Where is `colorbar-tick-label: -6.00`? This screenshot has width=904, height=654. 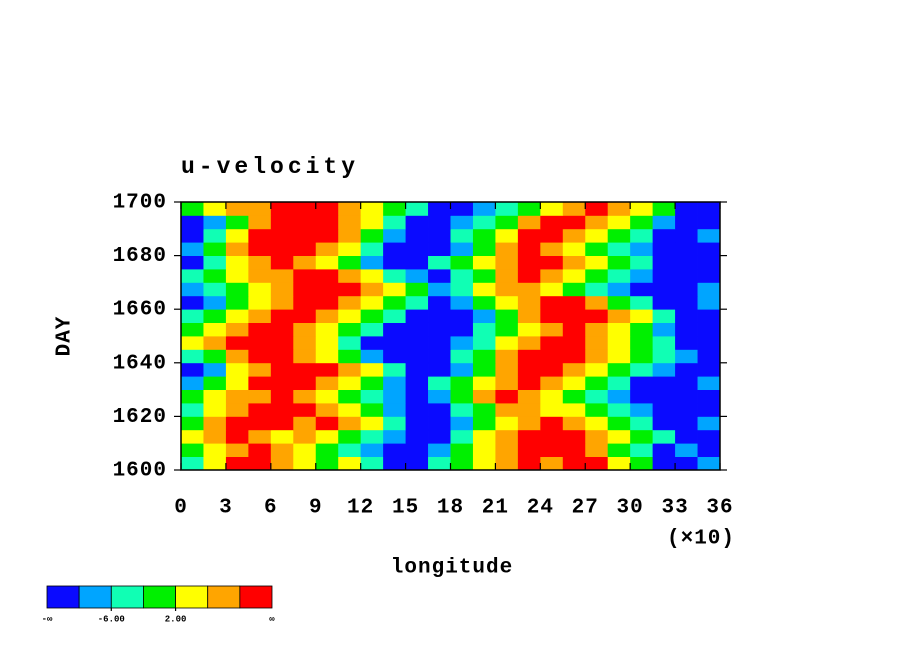
colorbar-tick-label: -6.00 is located at coordinates (111, 619).